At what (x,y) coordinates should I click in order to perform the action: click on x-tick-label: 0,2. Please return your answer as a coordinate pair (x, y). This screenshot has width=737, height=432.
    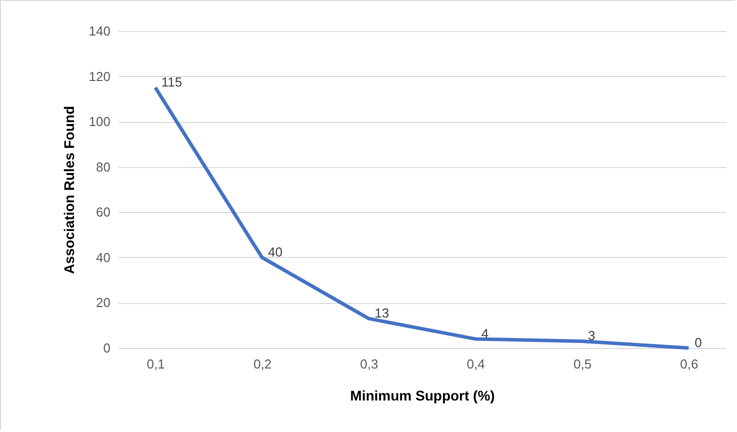
    Looking at the image, I should click on (262, 364).